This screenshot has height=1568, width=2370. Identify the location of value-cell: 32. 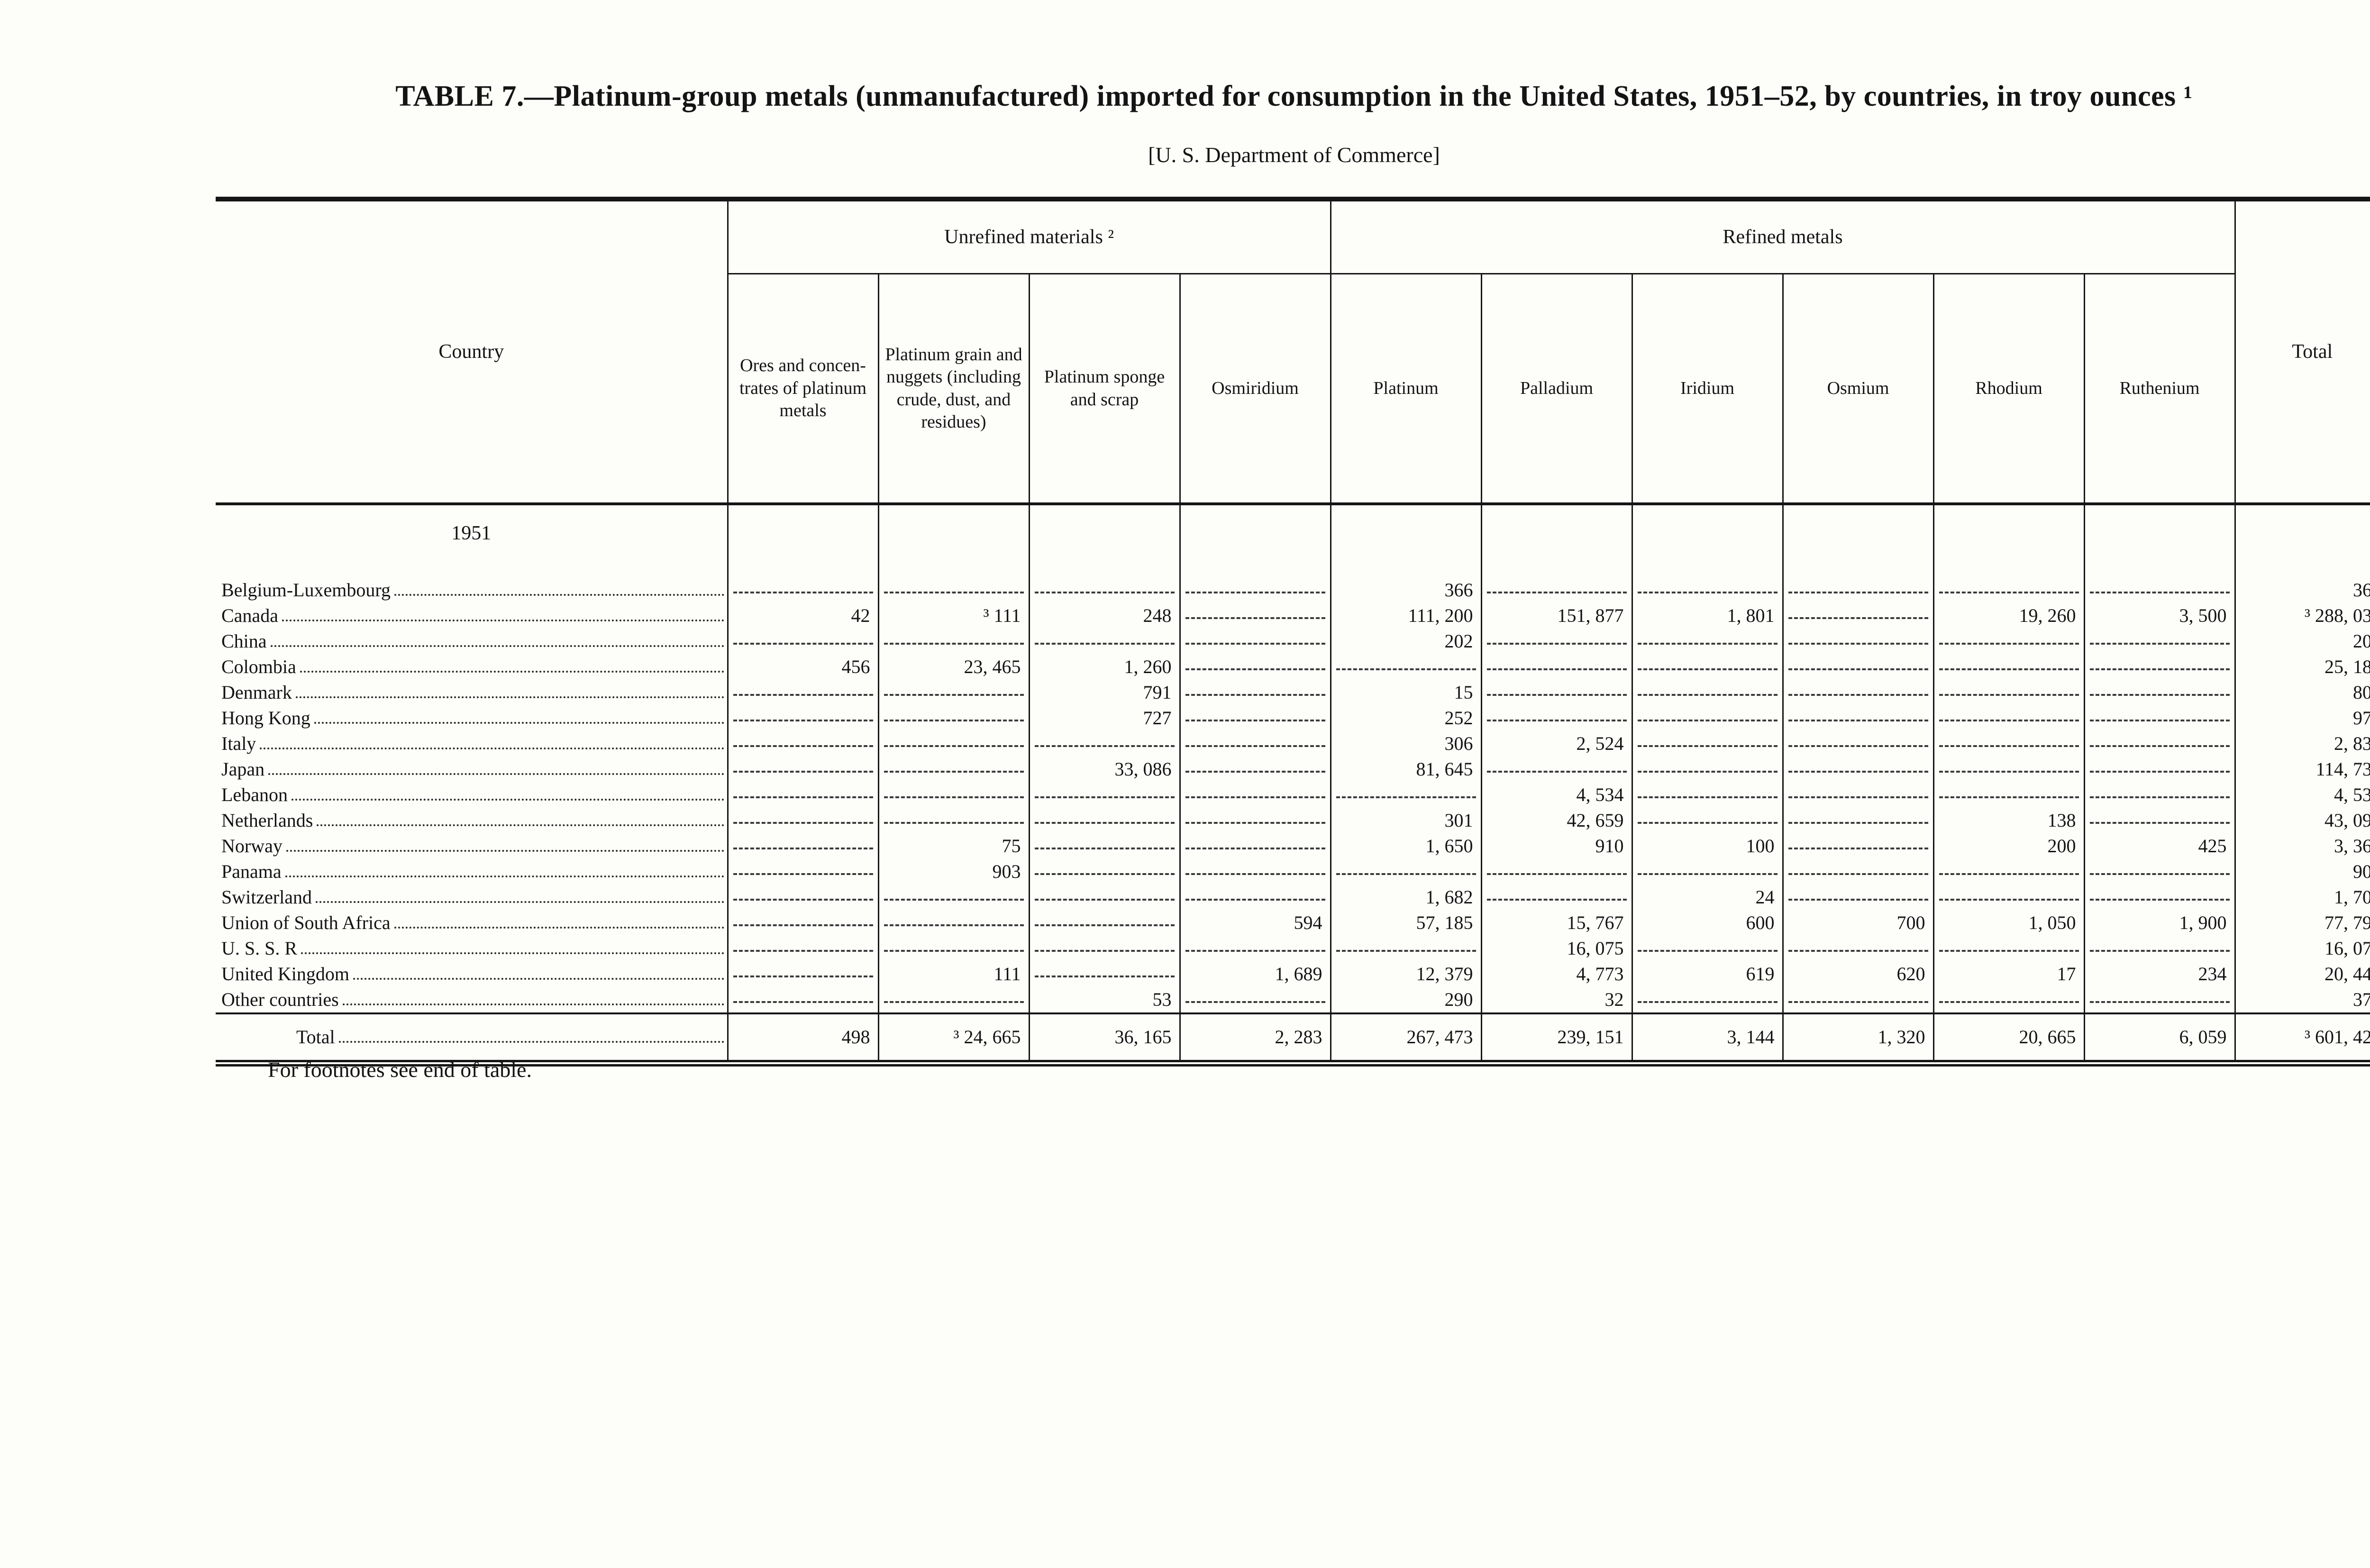
(1556, 1000).